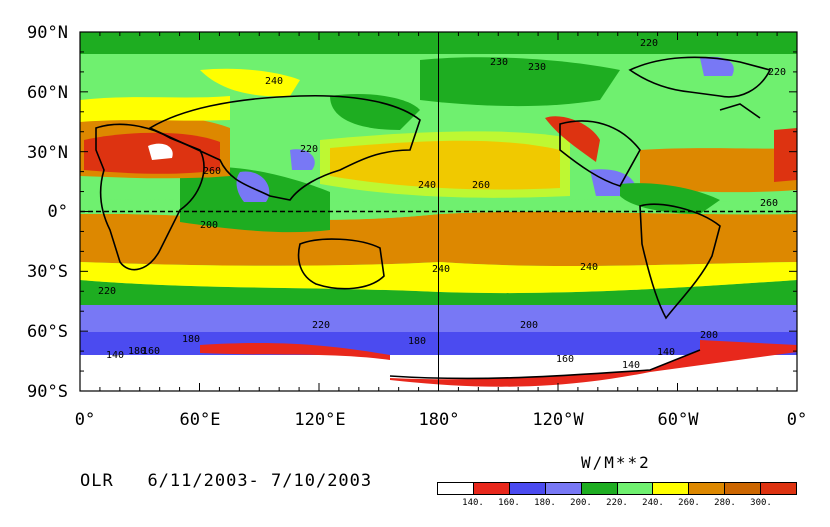 This screenshot has height=527, width=830. What do you see at coordinates (47, 33) in the screenshot?
I see `lat-label-90n: 90°N` at bounding box center [47, 33].